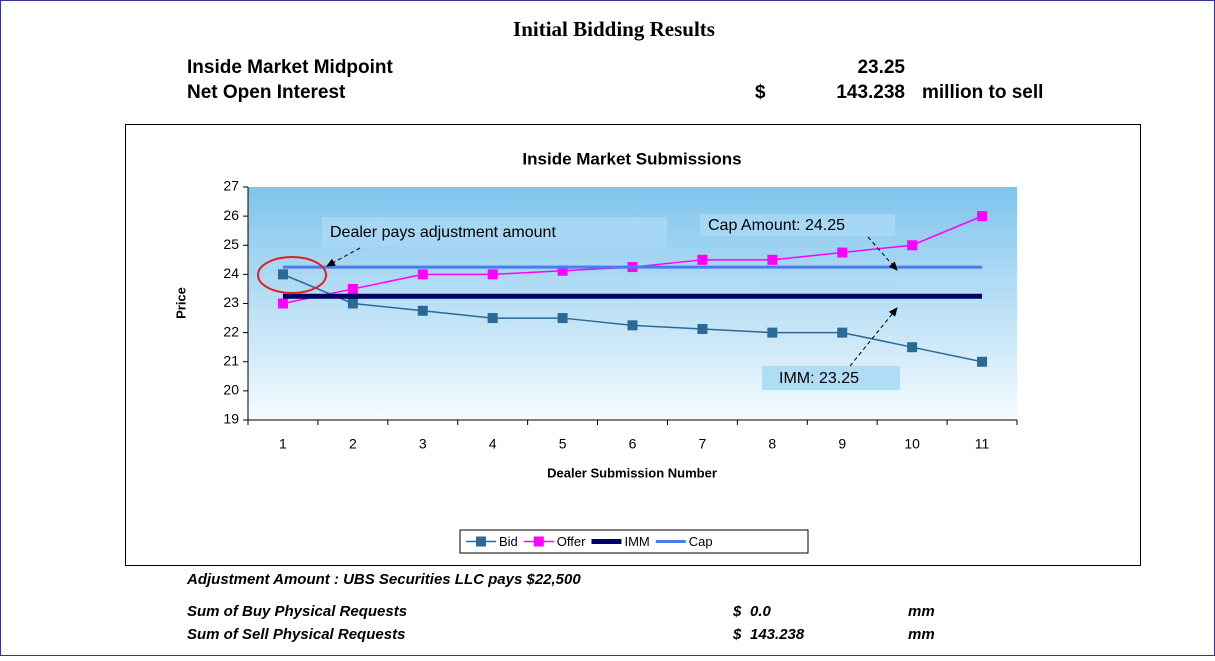 This screenshot has width=1215, height=661. What do you see at coordinates (508, 541) in the screenshot?
I see `legend-label: Bid` at bounding box center [508, 541].